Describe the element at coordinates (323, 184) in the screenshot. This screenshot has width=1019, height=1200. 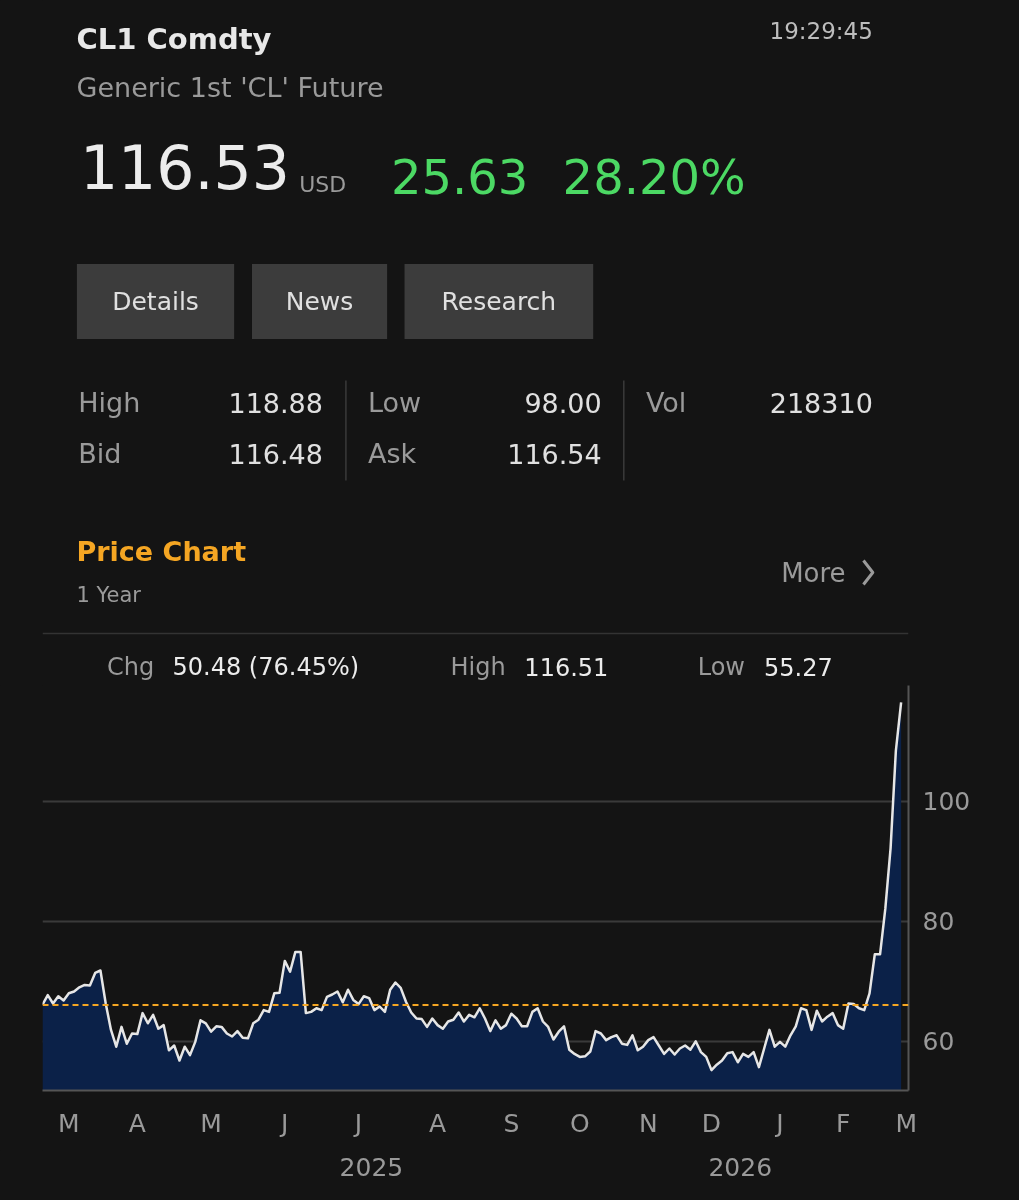
I see `text: USD` at that location.